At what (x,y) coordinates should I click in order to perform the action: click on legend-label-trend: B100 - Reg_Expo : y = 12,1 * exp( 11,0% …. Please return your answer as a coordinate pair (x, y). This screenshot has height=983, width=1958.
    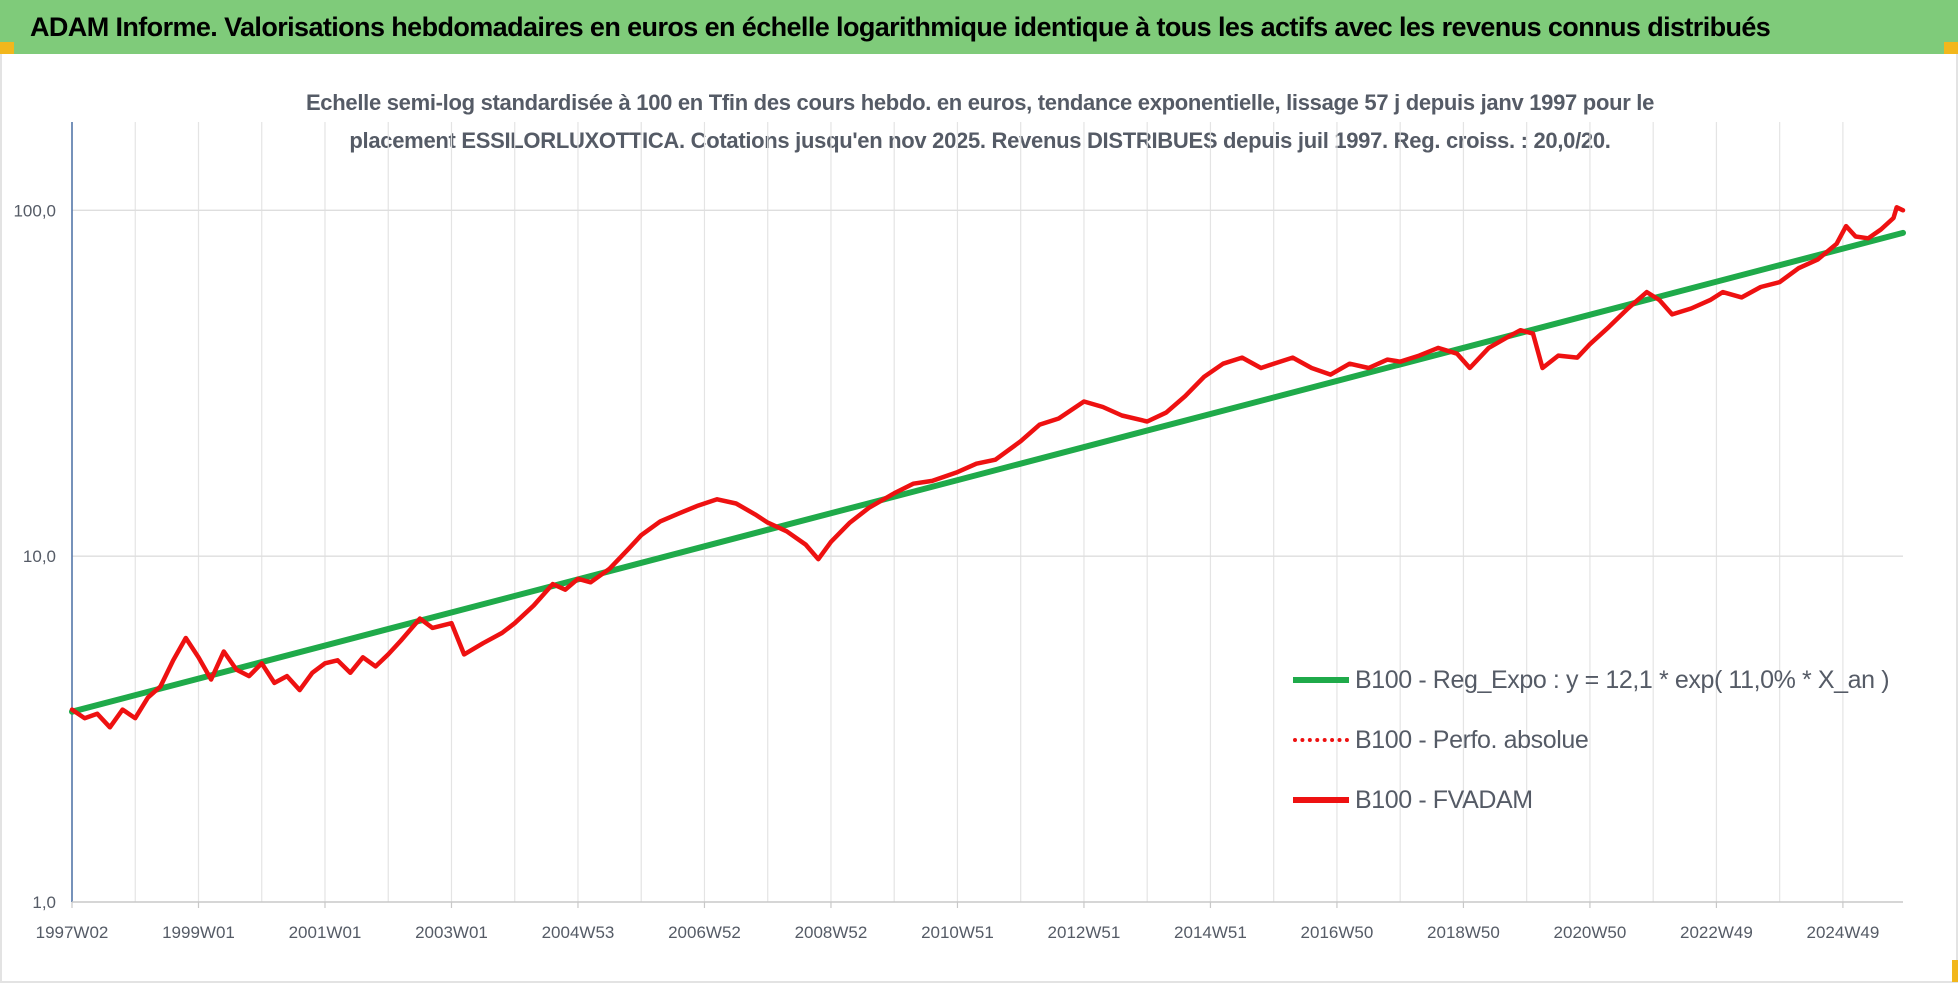
    Looking at the image, I should click on (1622, 679).